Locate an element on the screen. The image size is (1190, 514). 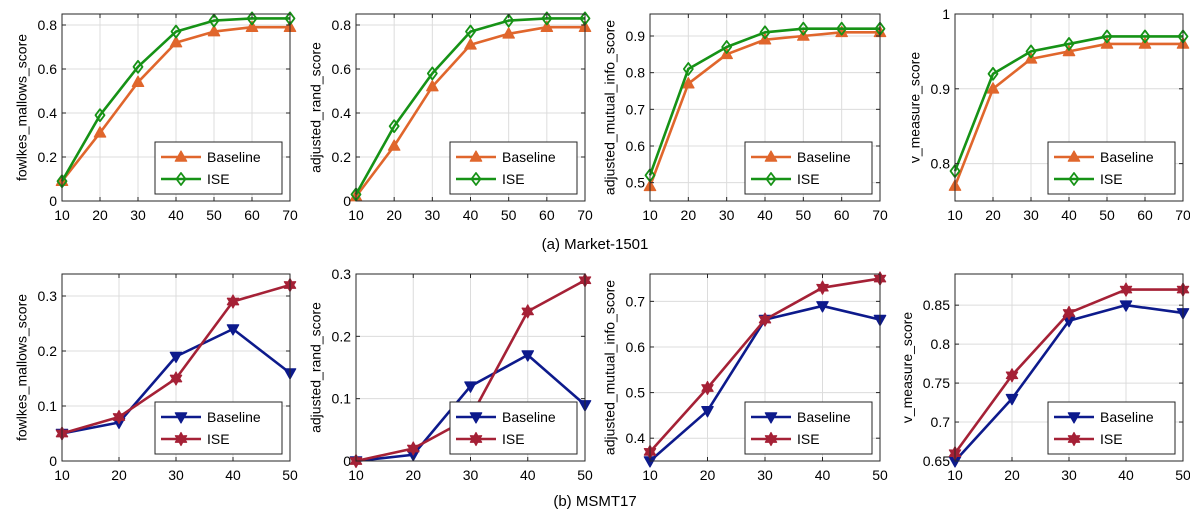
y-tick-label: 0.75 is located at coordinates (936, 383).